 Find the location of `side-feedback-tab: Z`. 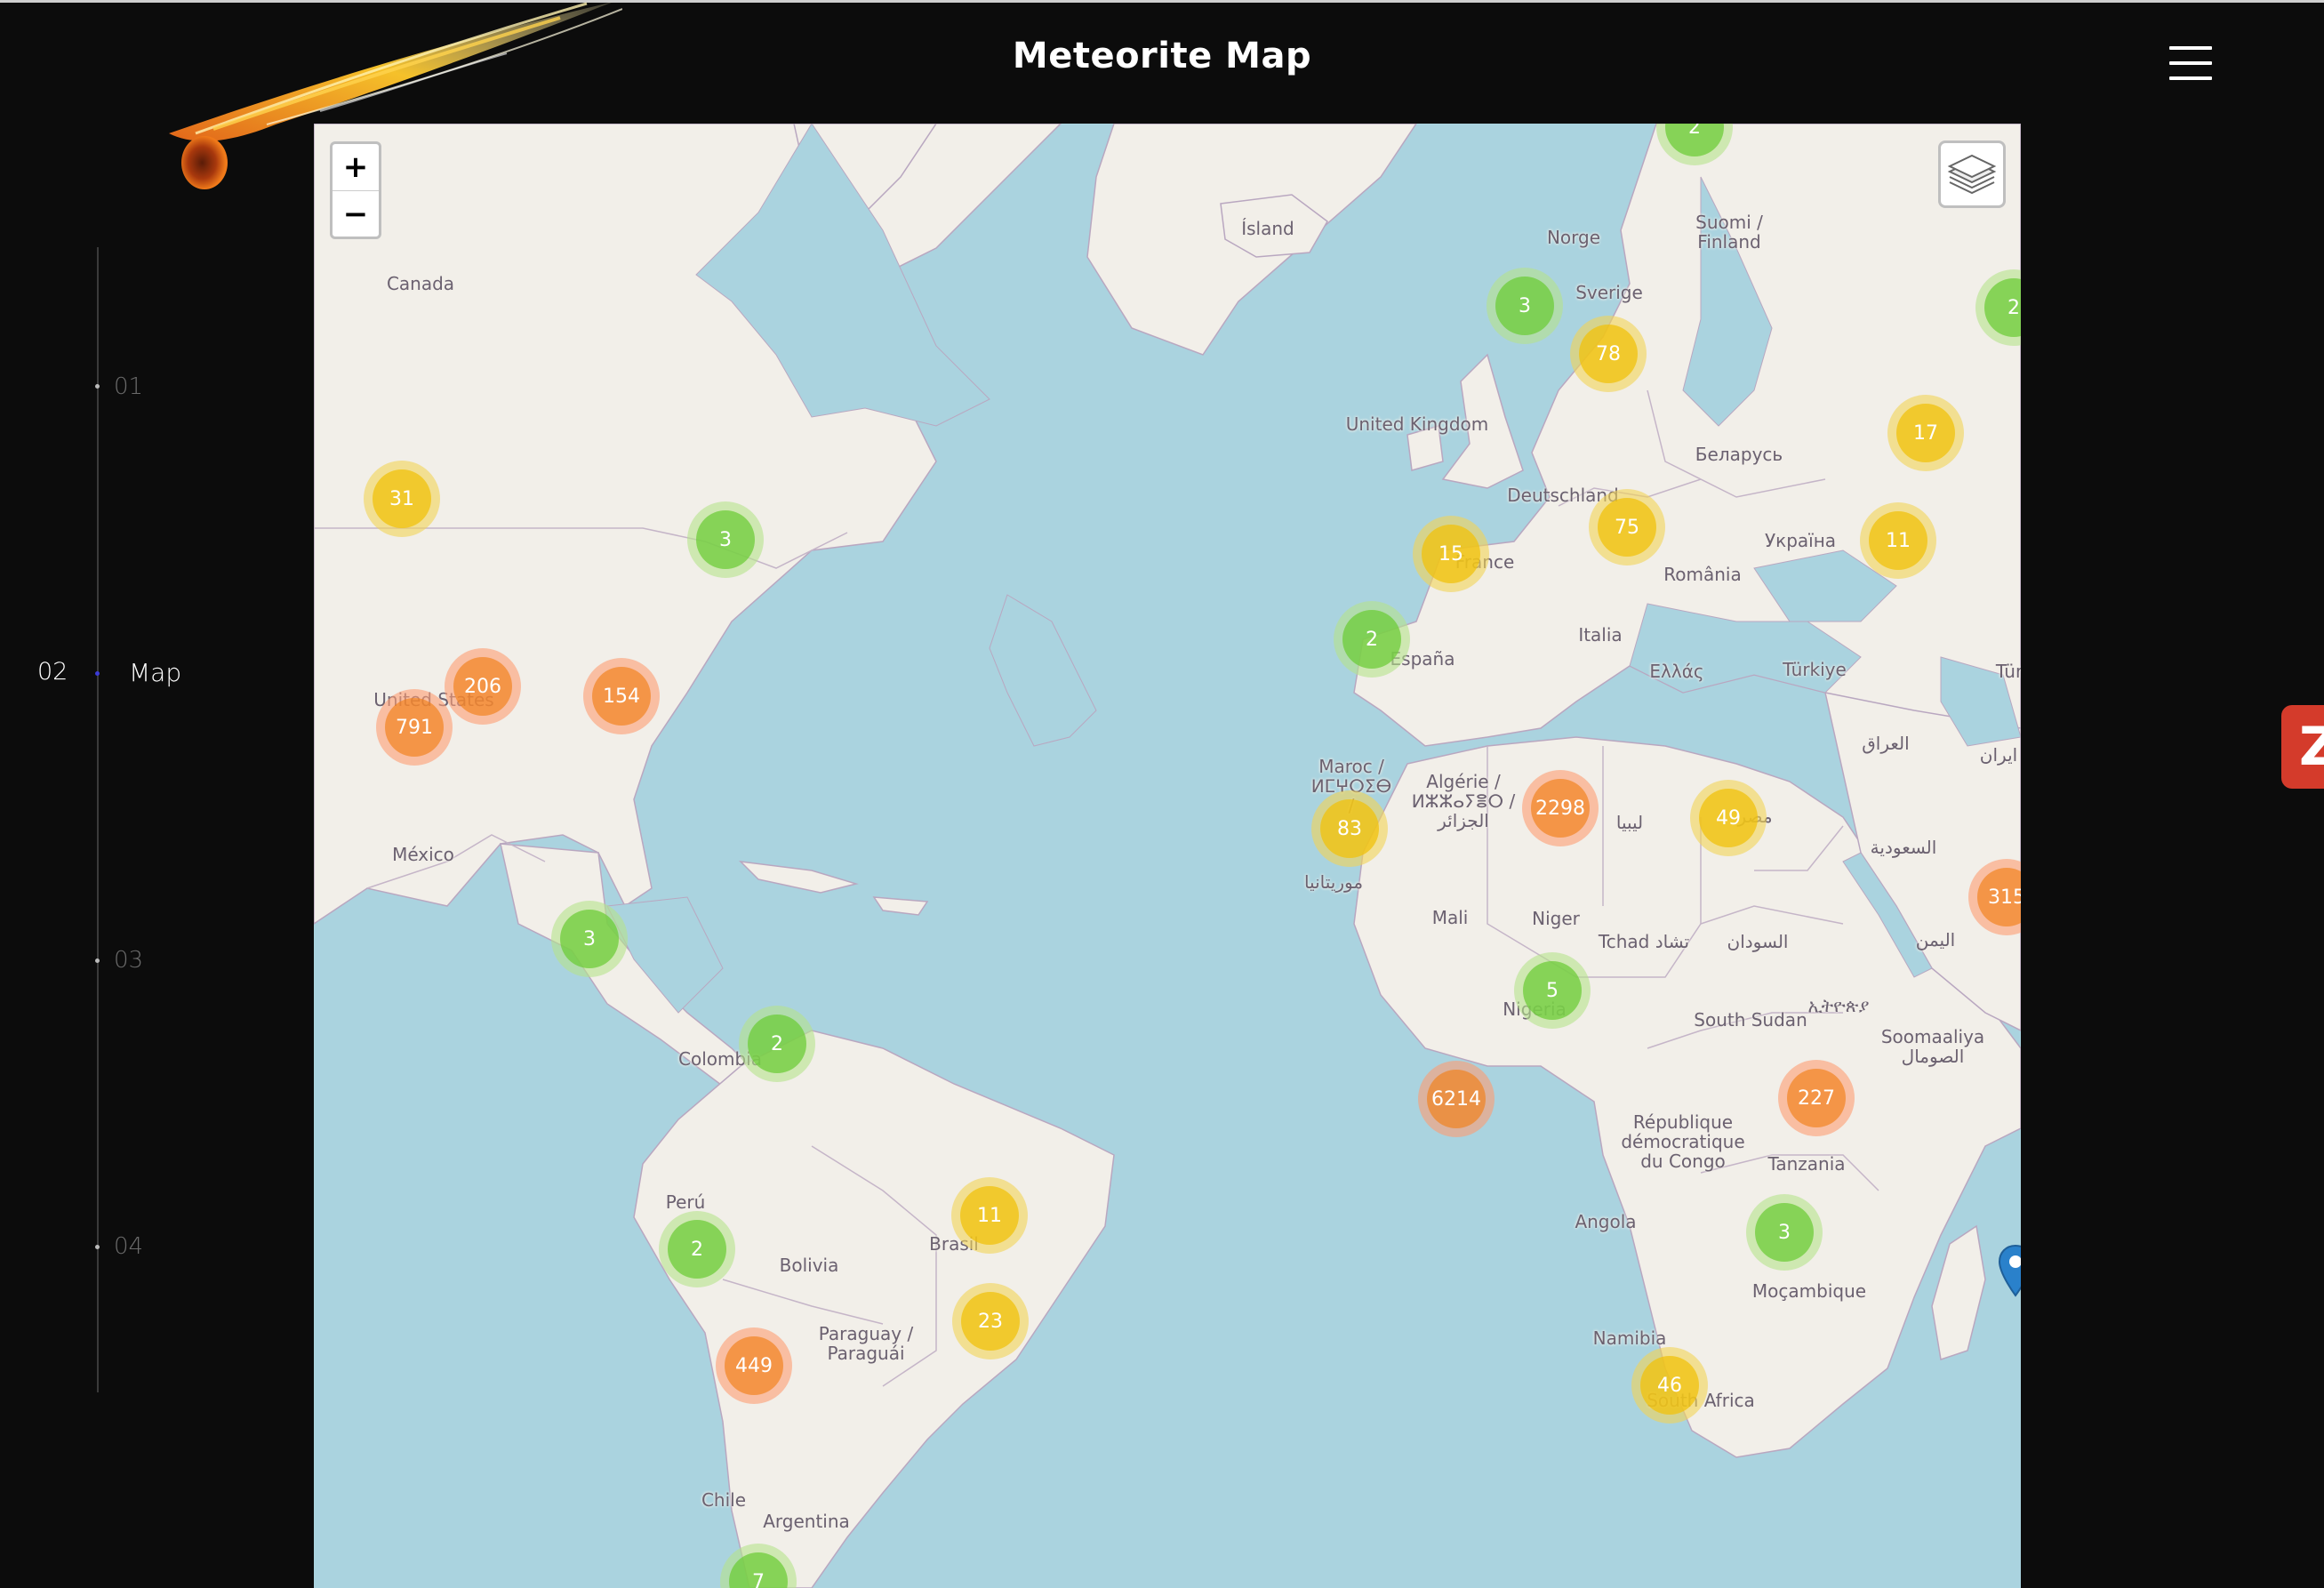

side-feedback-tab: Z is located at coordinates (2302, 747).